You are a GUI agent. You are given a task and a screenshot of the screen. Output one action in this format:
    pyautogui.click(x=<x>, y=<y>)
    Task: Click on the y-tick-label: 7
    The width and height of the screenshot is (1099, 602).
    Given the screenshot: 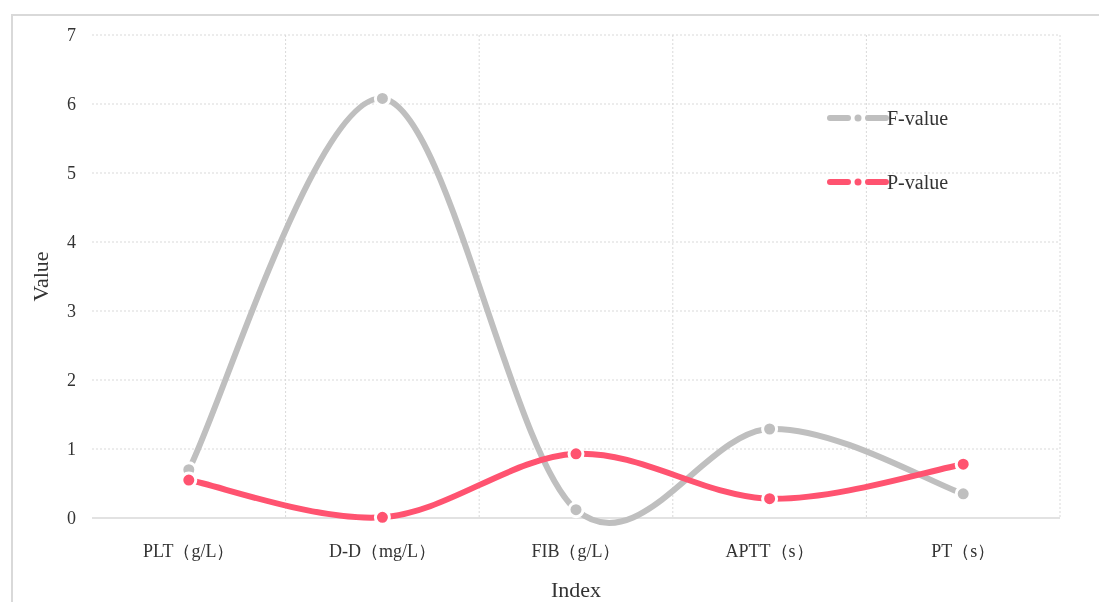 What is the action you would take?
    pyautogui.click(x=71, y=35)
    